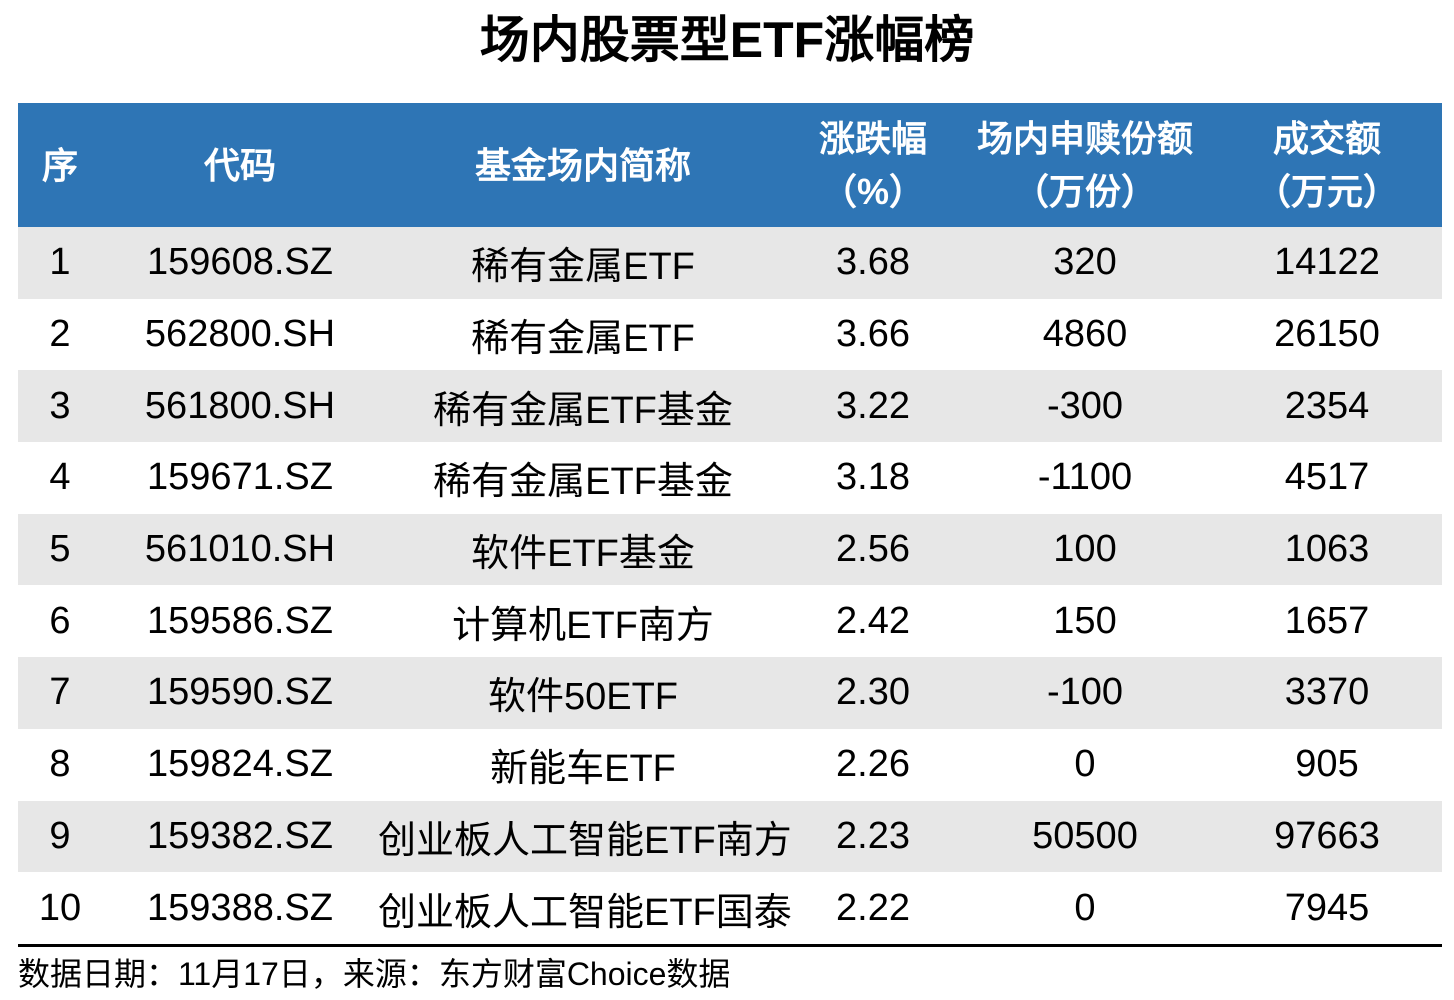 The width and height of the screenshot is (1454, 1000). What do you see at coordinates (873, 835) in the screenshot?
I see `cell-change: 2.23` at bounding box center [873, 835].